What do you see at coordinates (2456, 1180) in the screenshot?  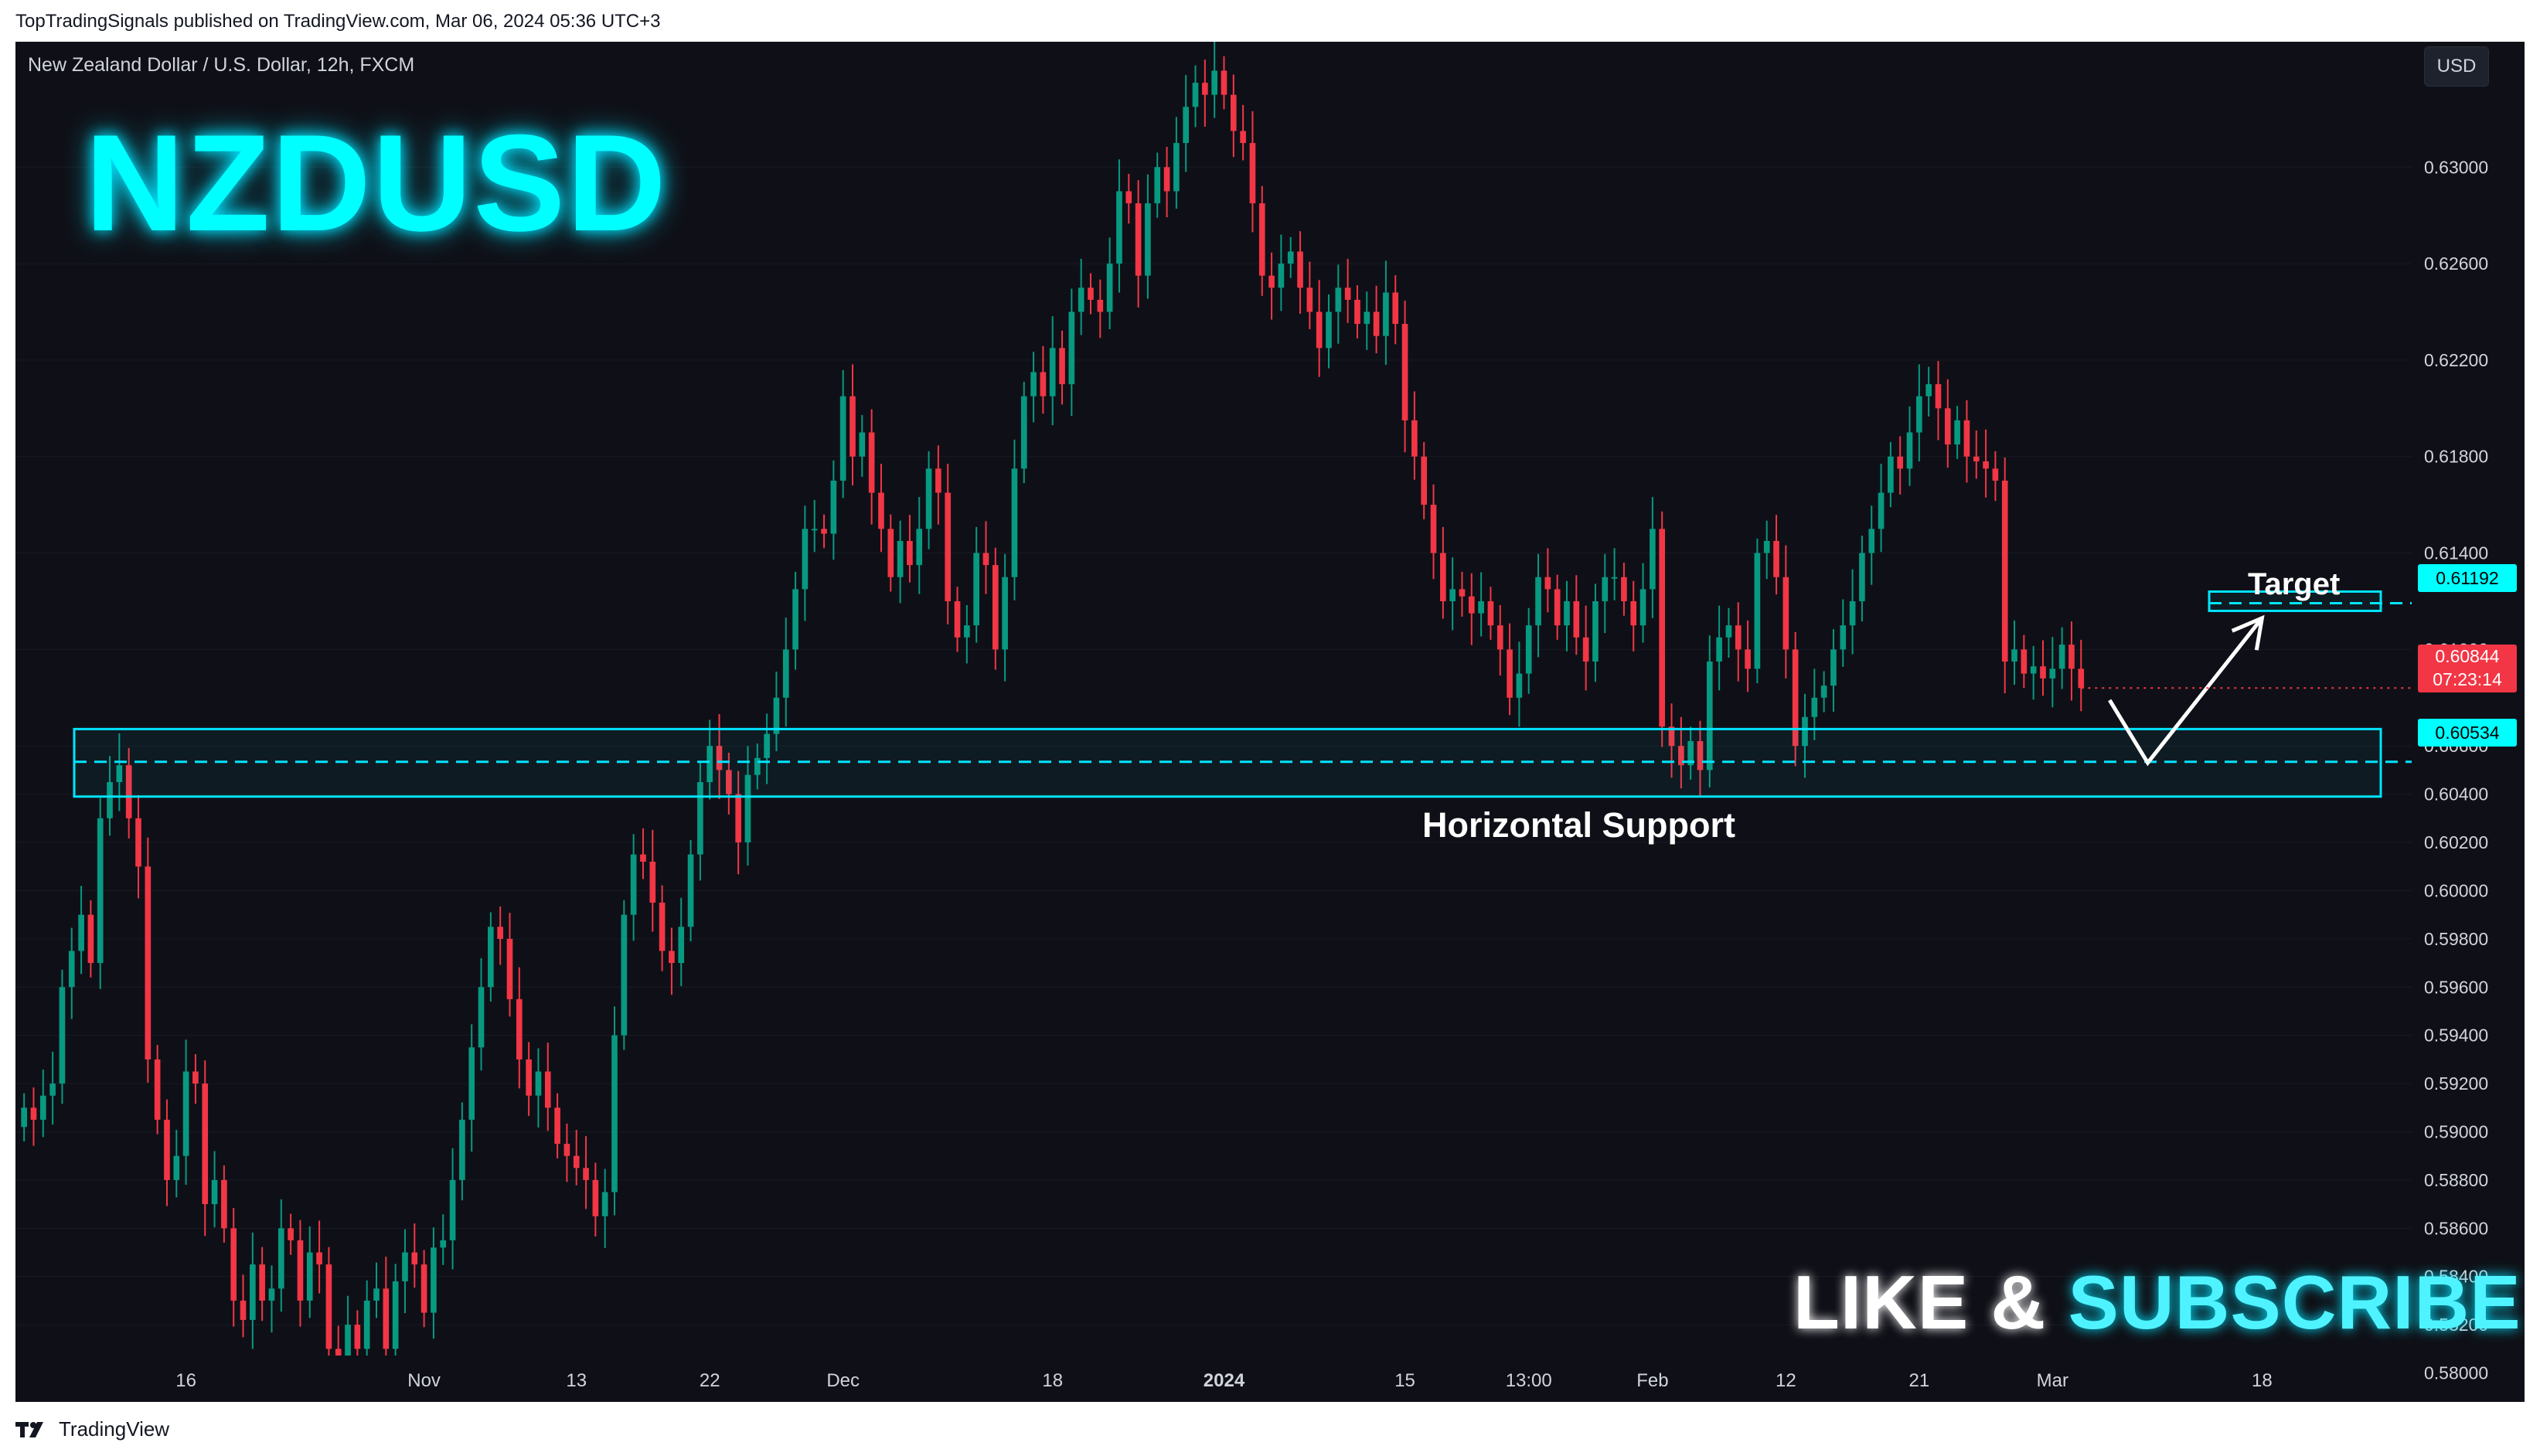 I see `price-tick-label: 0.58800` at bounding box center [2456, 1180].